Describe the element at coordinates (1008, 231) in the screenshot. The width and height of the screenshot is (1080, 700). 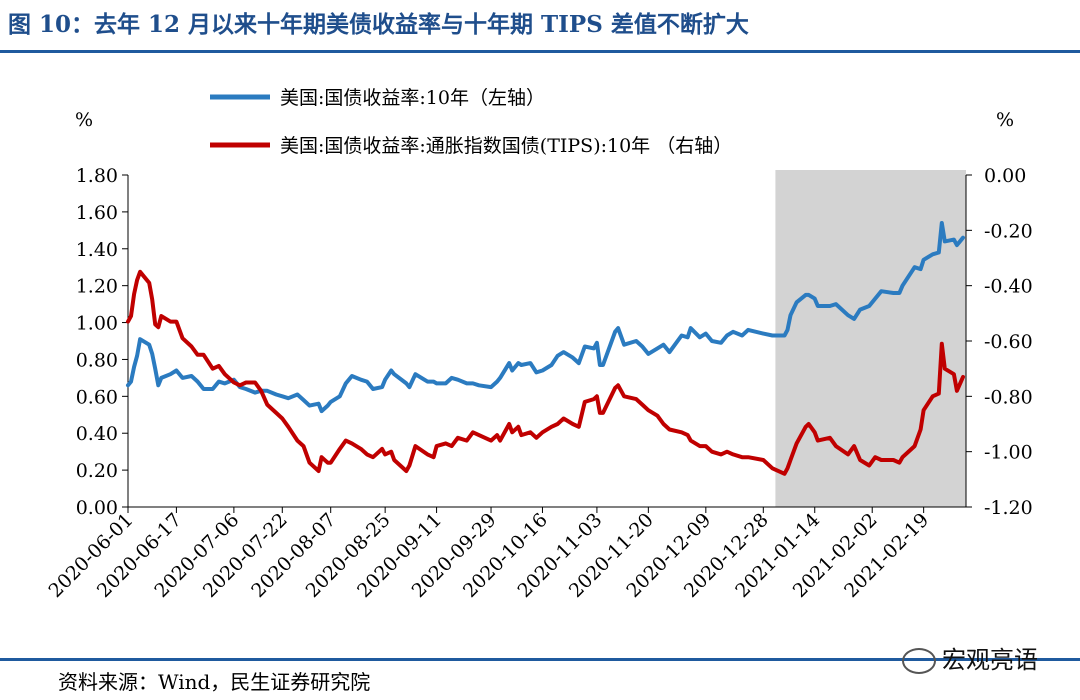
I see `right-tick-label: -0.20` at that location.